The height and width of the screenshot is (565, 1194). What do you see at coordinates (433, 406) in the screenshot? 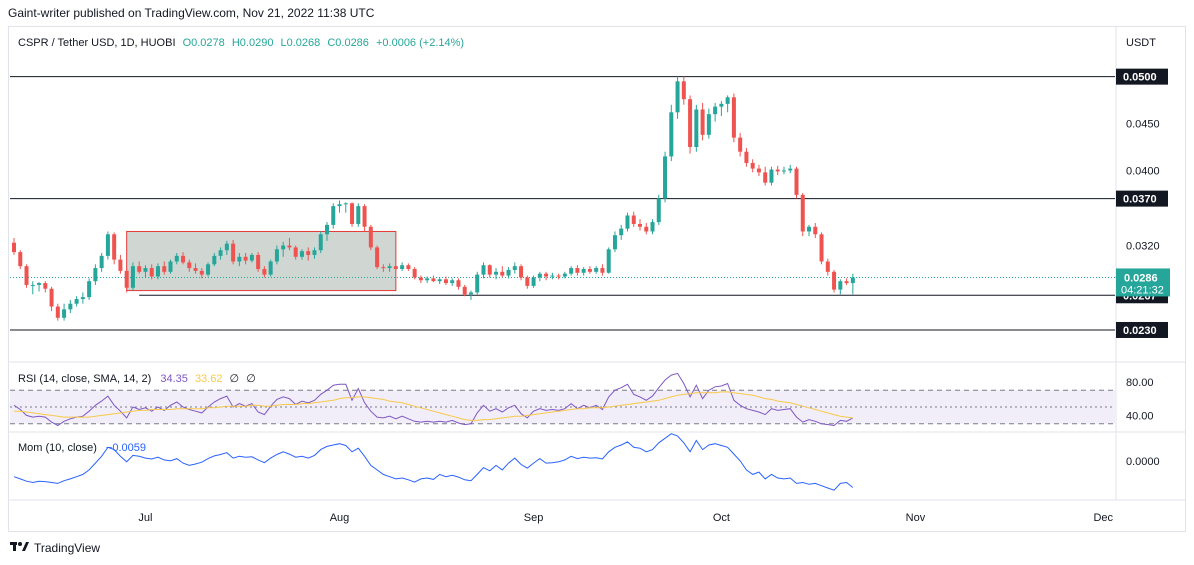
I see `rsi-sma-line` at bounding box center [433, 406].